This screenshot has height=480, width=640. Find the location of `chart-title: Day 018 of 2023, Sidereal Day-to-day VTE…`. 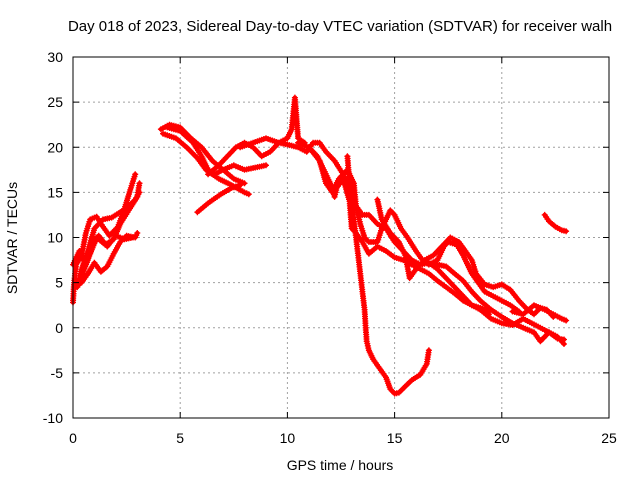

chart-title: Day 018 of 2023, Sidereal Day-to-day VTE… is located at coordinates (340, 26).